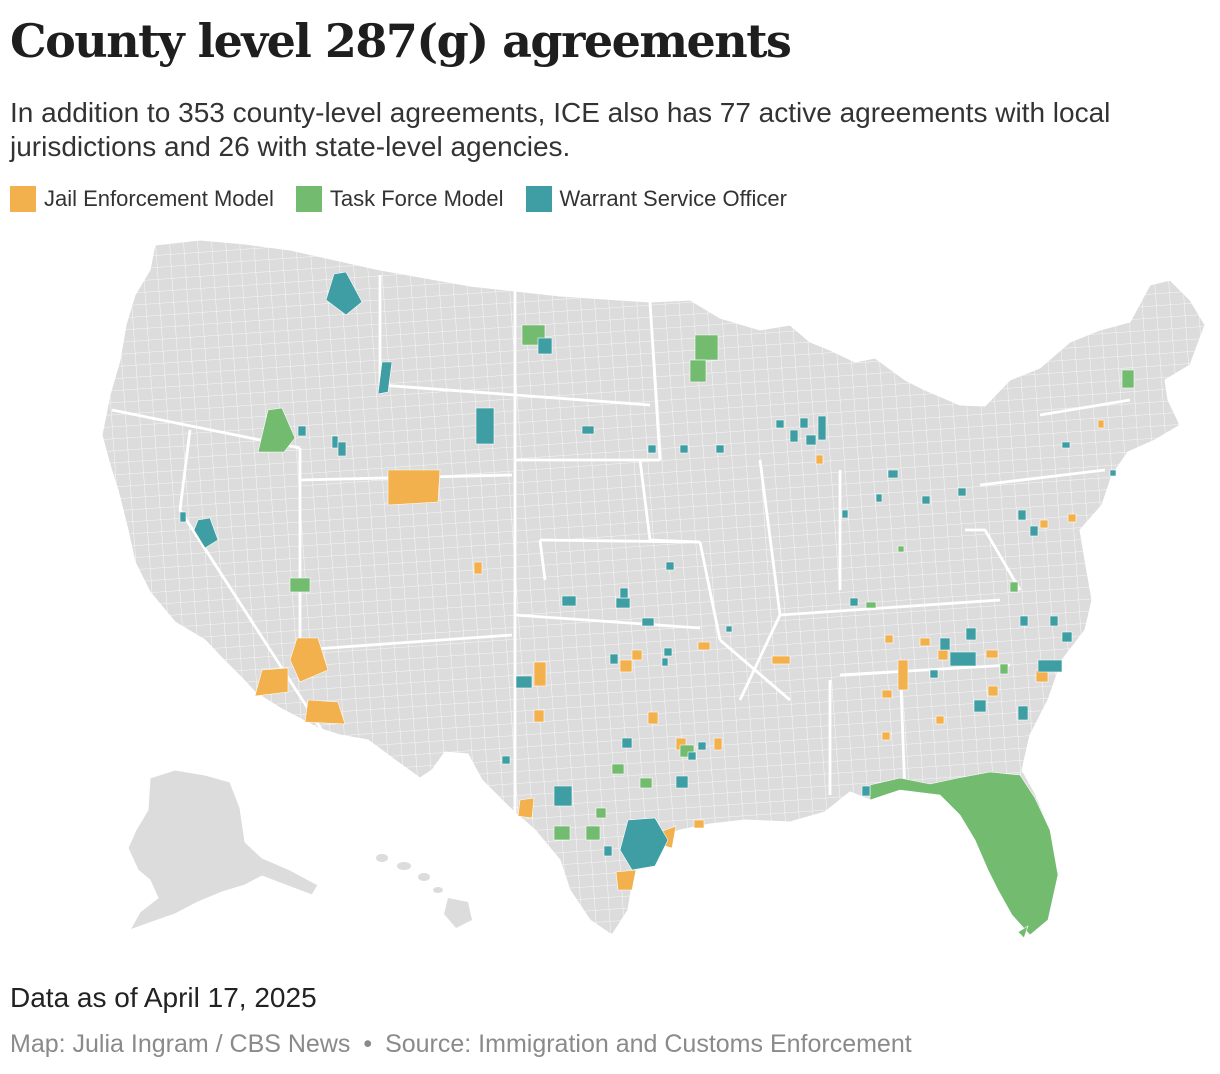  I want to click on legend-item-task-force: Task Force Model, so click(399, 199).